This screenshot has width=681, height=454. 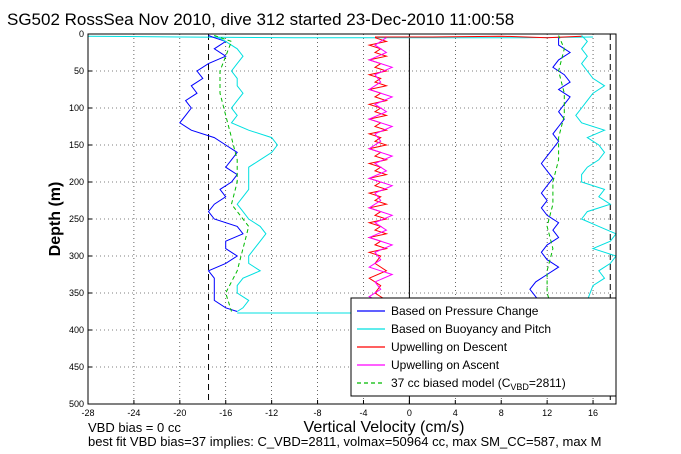 What do you see at coordinates (81, 34) in the screenshot?
I see `y-tick-label: 0` at bounding box center [81, 34].